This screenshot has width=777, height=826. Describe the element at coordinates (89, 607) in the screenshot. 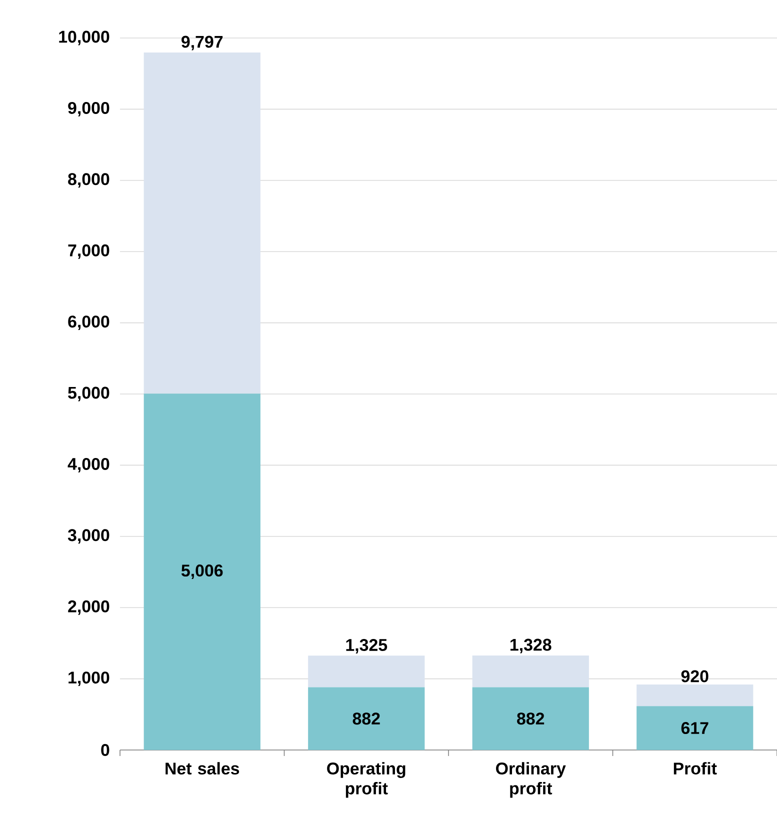

I see `y-tick-label: 2,000` at that location.